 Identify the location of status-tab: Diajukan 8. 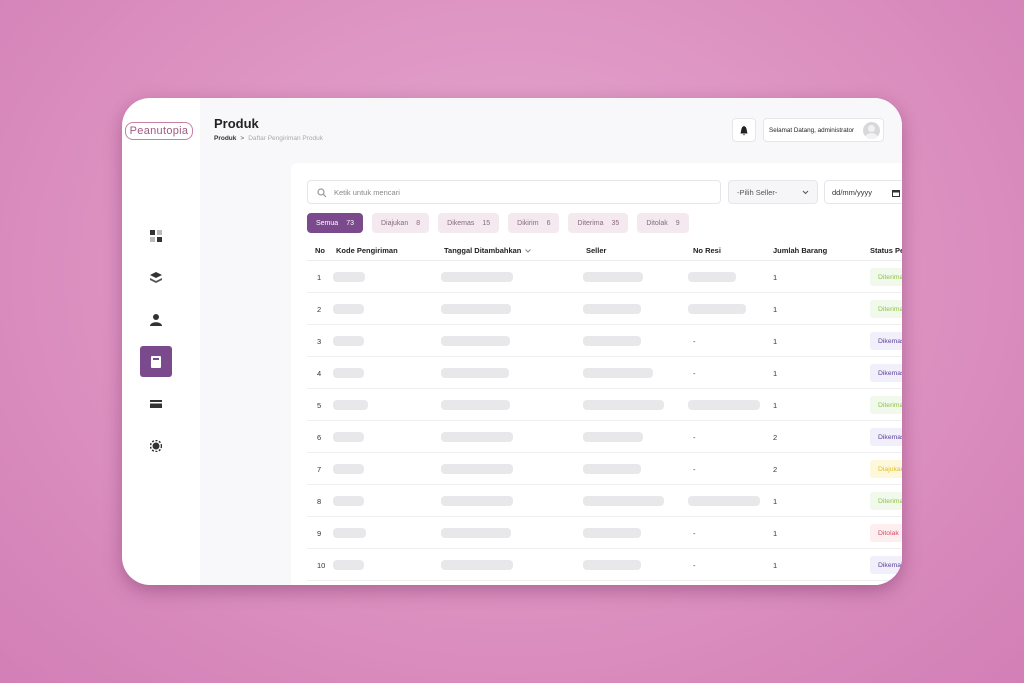
(400, 223).